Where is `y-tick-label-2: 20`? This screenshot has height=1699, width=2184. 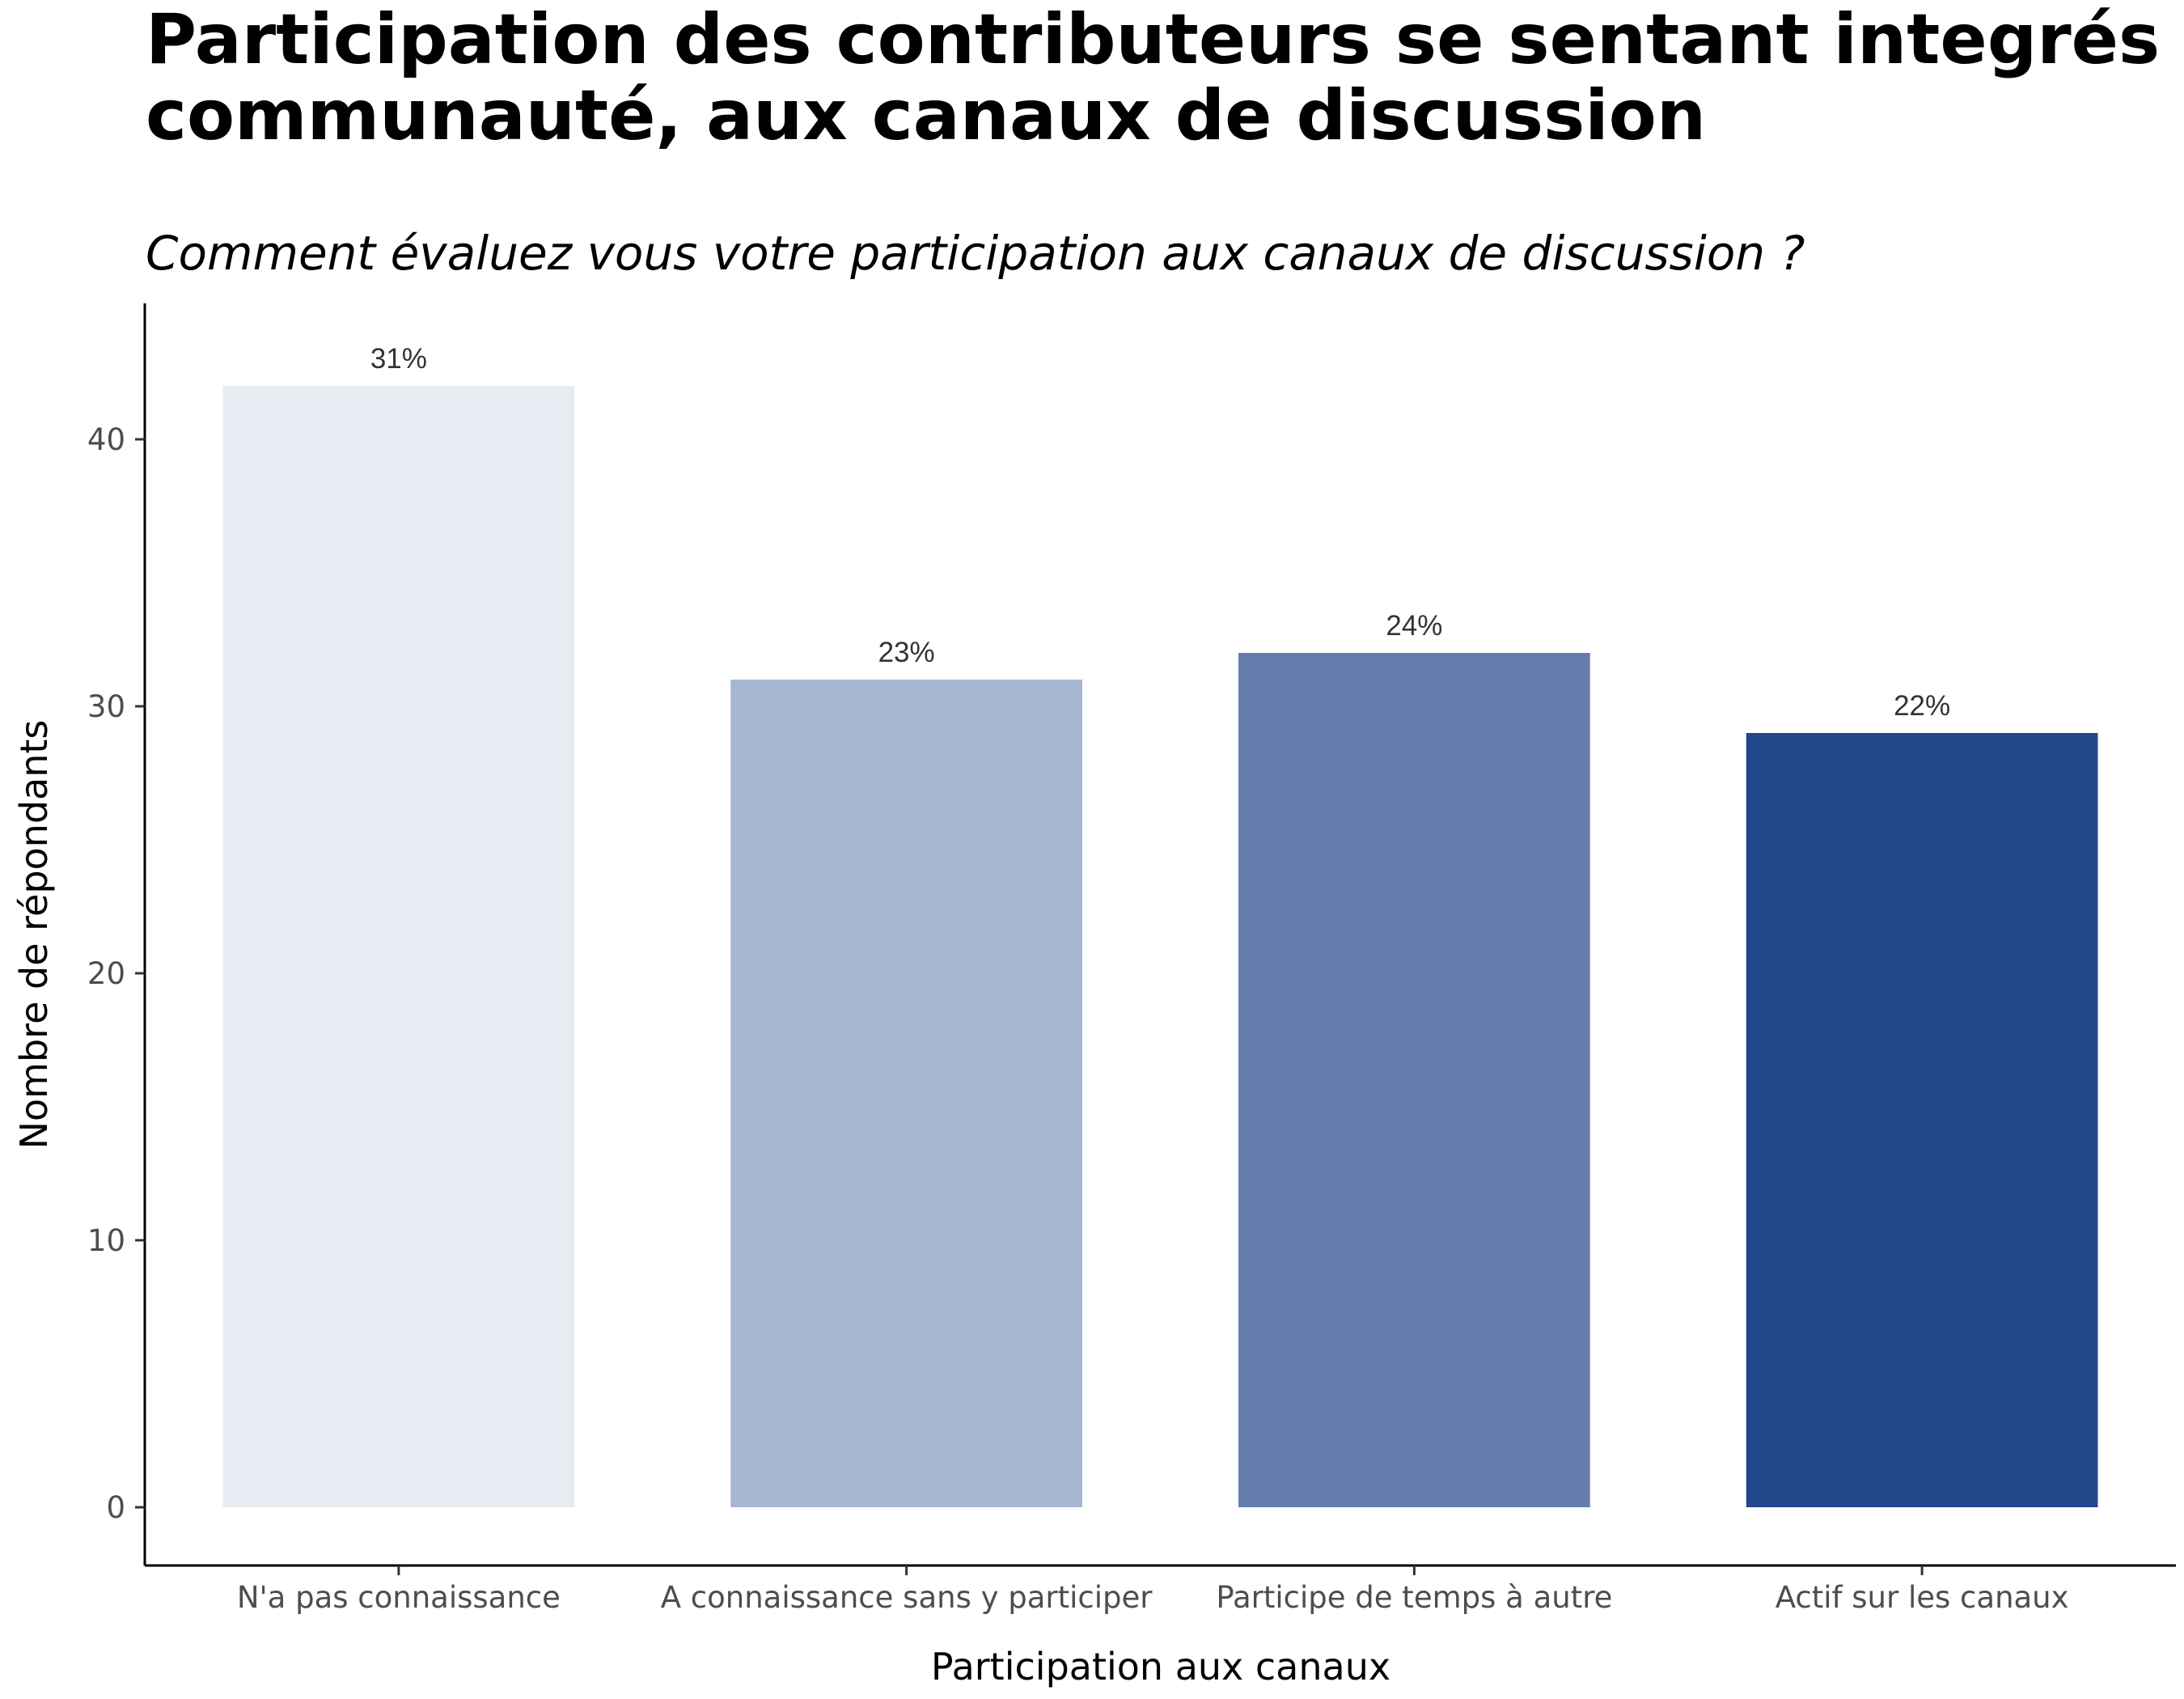
y-tick-label-2: 20 is located at coordinates (106, 973).